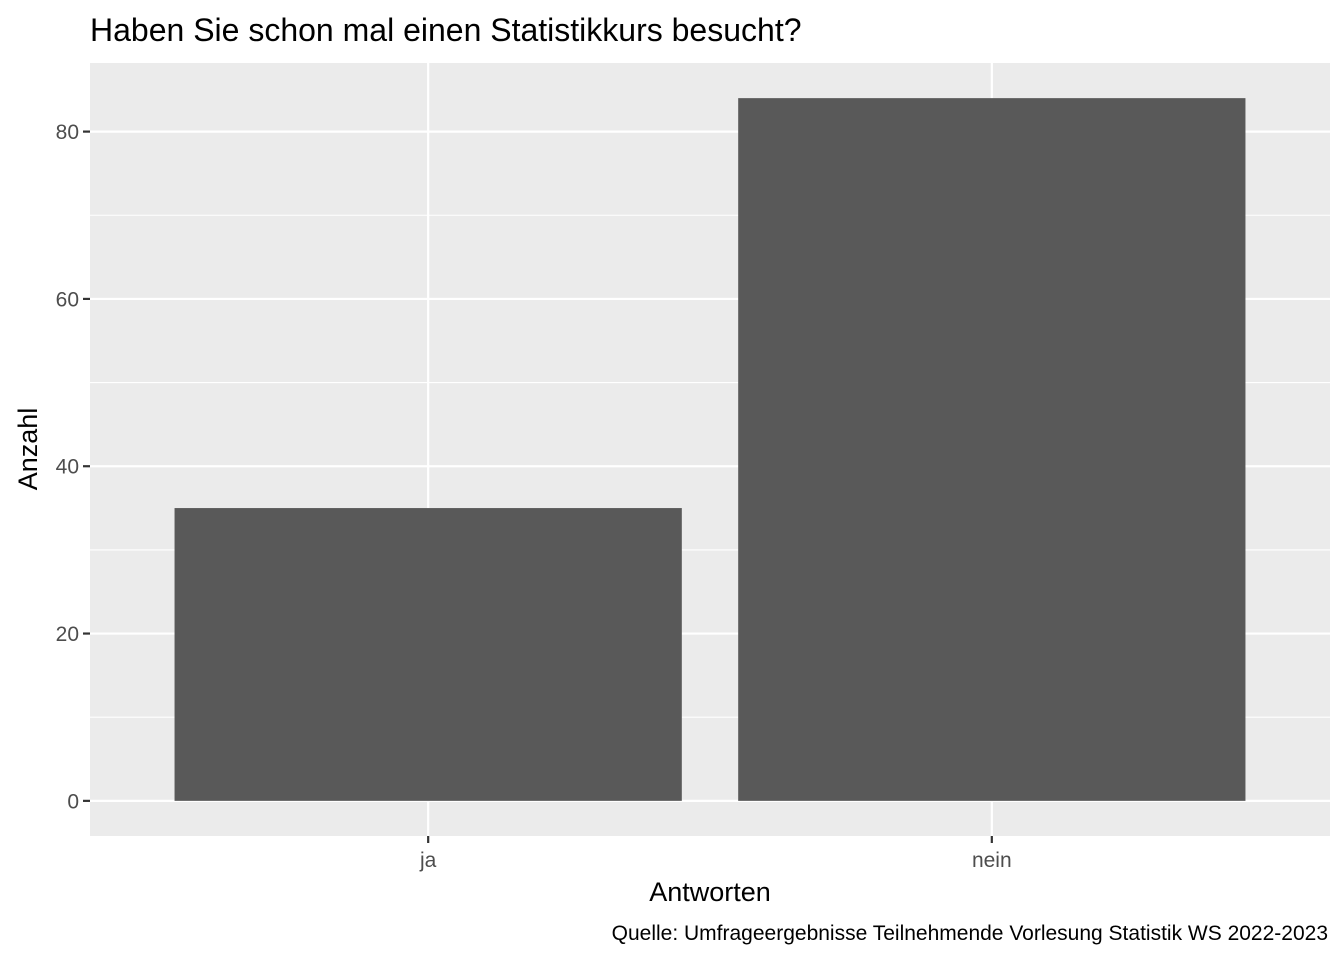 The image size is (1344, 960). Describe the element at coordinates (28, 449) in the screenshot. I see `y-axis-title: Anzahl` at that location.